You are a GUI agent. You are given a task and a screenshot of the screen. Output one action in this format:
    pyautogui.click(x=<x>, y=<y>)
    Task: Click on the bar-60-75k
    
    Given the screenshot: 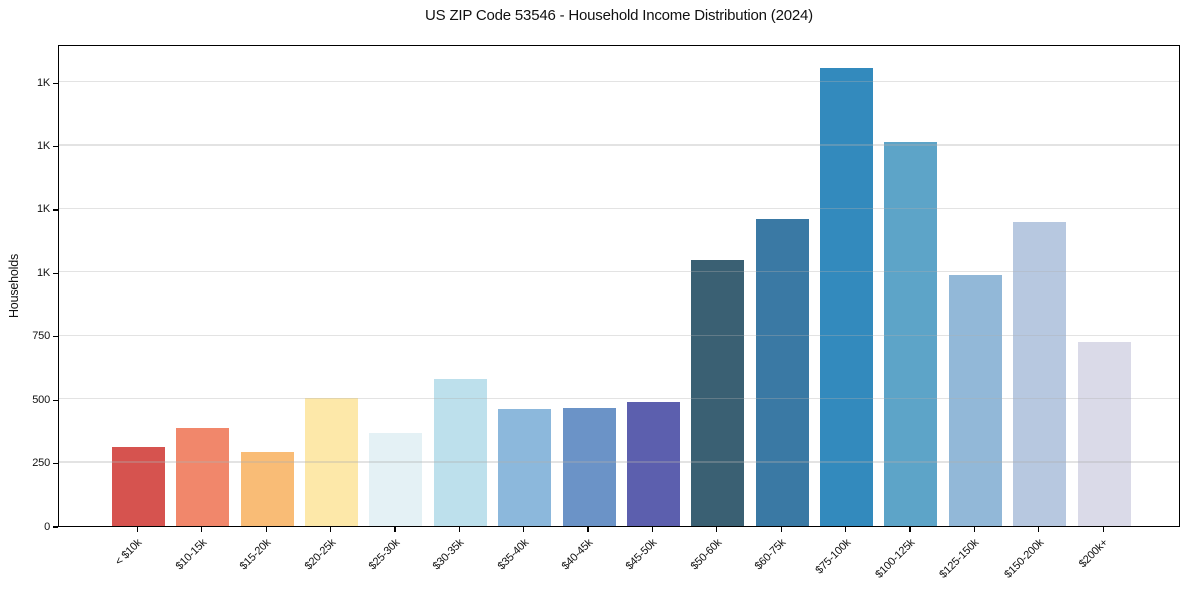 What is the action you would take?
    pyautogui.click(x=782, y=372)
    